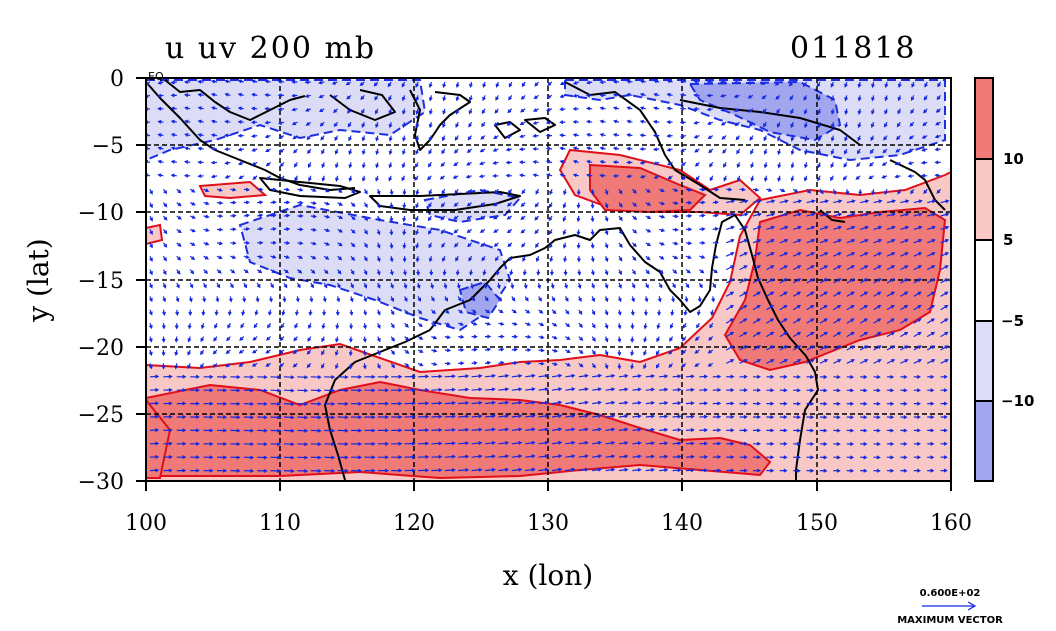 Image resolution: width=1056 pixels, height=631 pixels. I want to click on colorbar-bin-weak-negative, so click(984, 361).